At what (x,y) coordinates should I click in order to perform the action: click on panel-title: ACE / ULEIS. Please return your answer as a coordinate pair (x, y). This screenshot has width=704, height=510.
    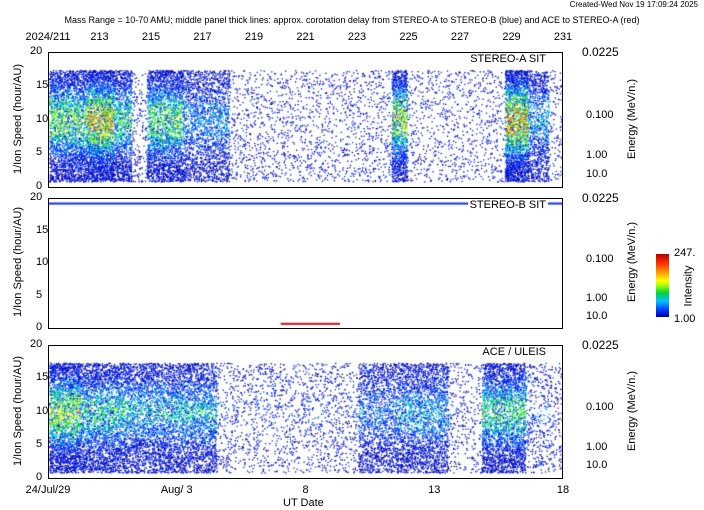
    Looking at the image, I should click on (514, 352).